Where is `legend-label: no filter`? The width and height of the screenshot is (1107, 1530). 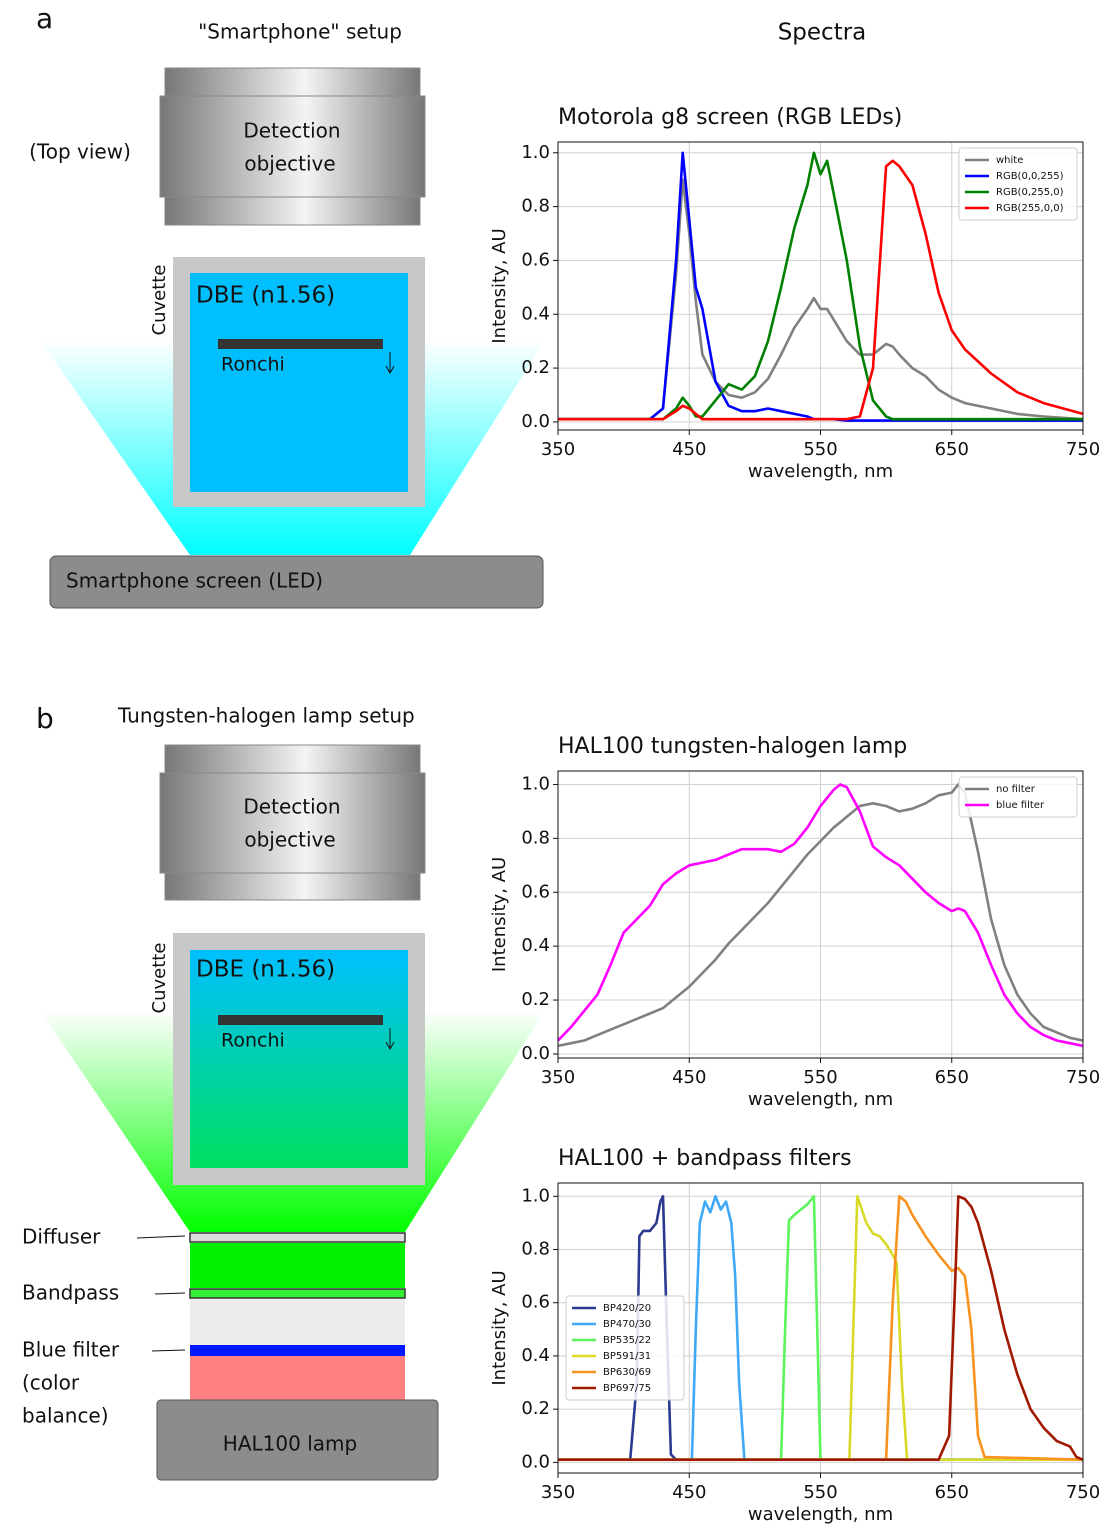 legend-label: no filter is located at coordinates (1016, 789).